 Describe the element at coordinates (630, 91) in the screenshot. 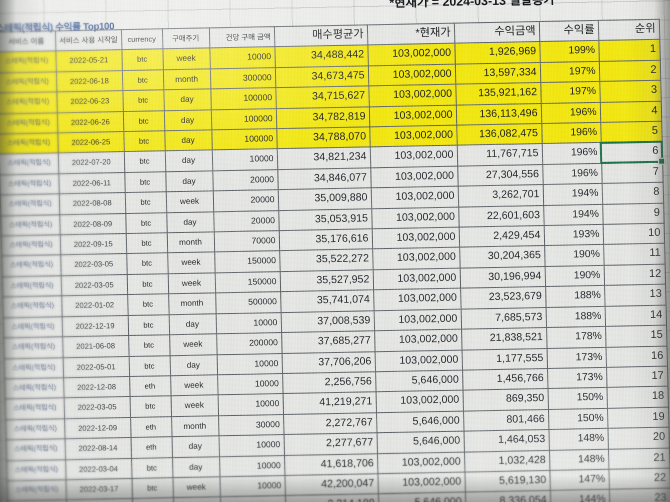

I see `cell-rank: 3` at that location.